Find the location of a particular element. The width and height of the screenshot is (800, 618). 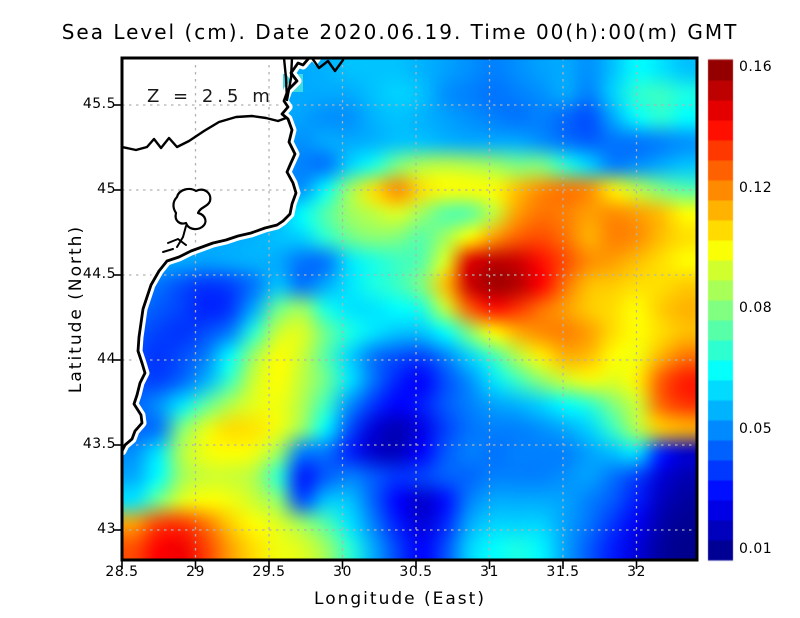

colorbar-tick-label: 0.12 is located at coordinates (756, 187).